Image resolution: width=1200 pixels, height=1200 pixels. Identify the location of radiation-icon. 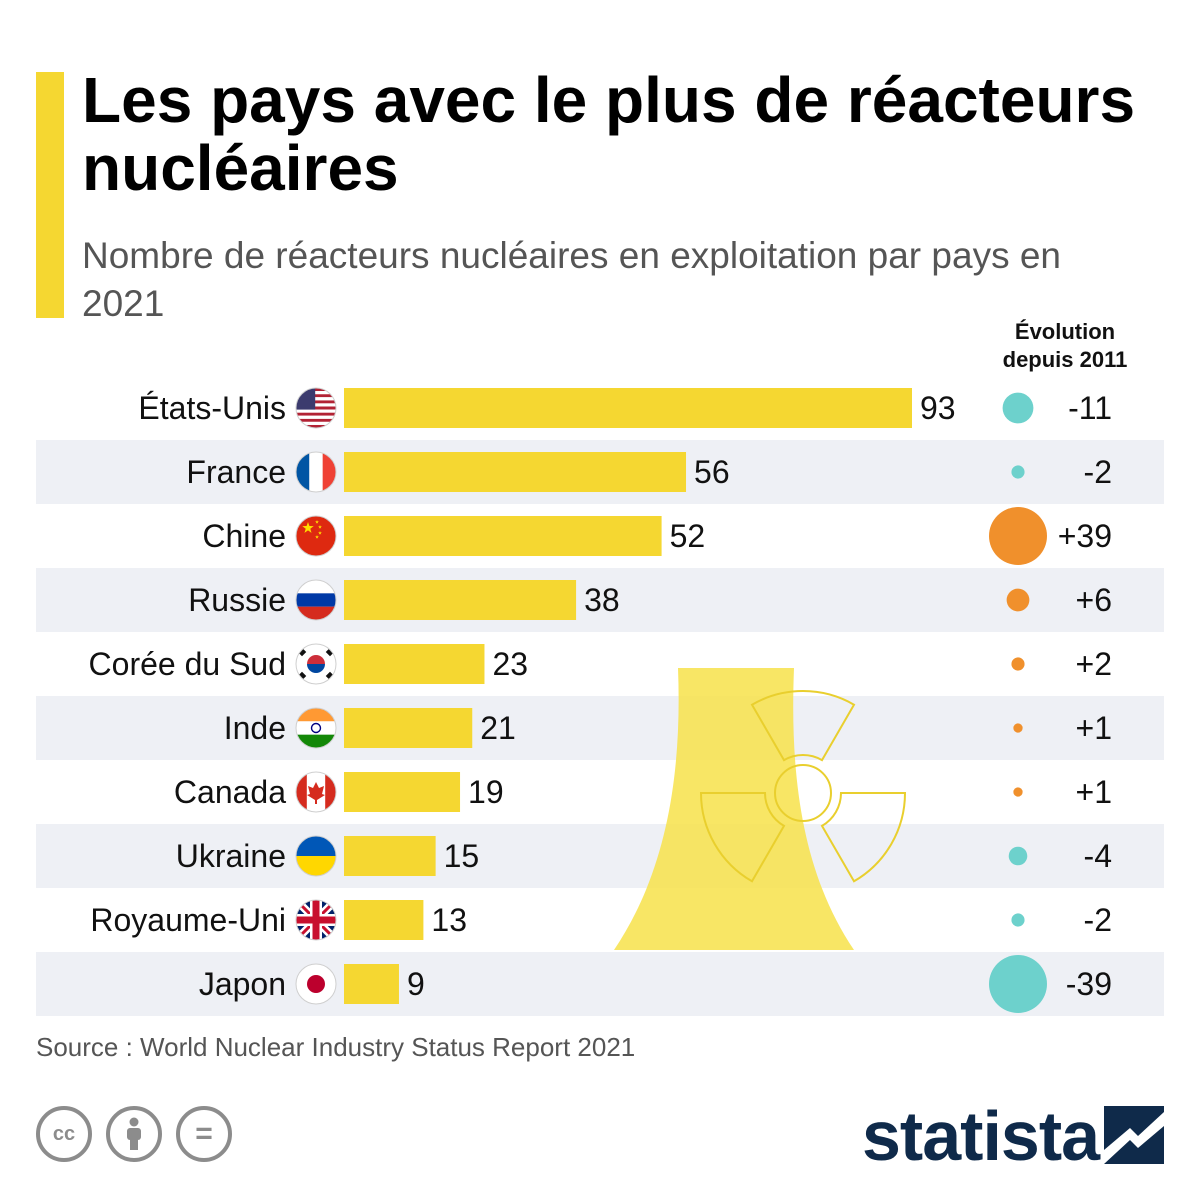
(803, 786).